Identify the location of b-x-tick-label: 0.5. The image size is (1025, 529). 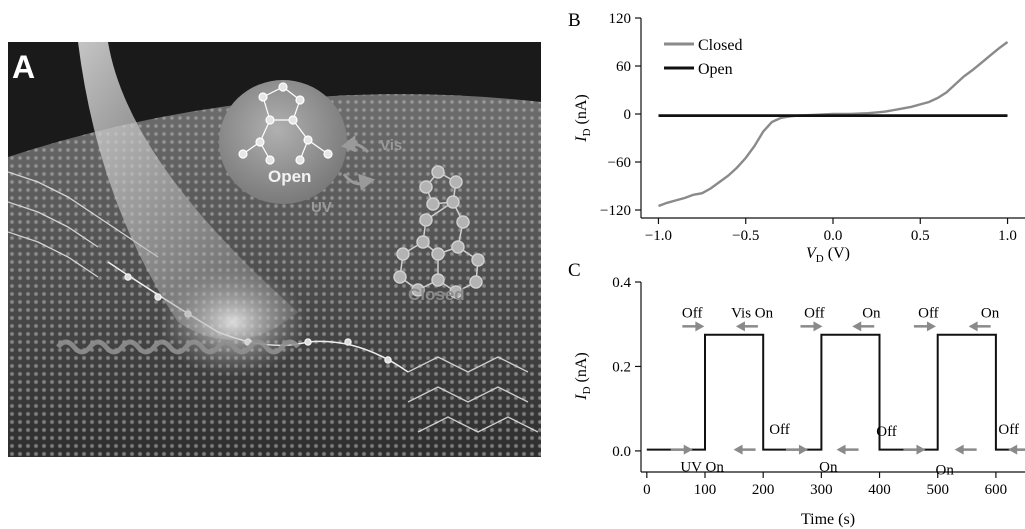
(920, 236).